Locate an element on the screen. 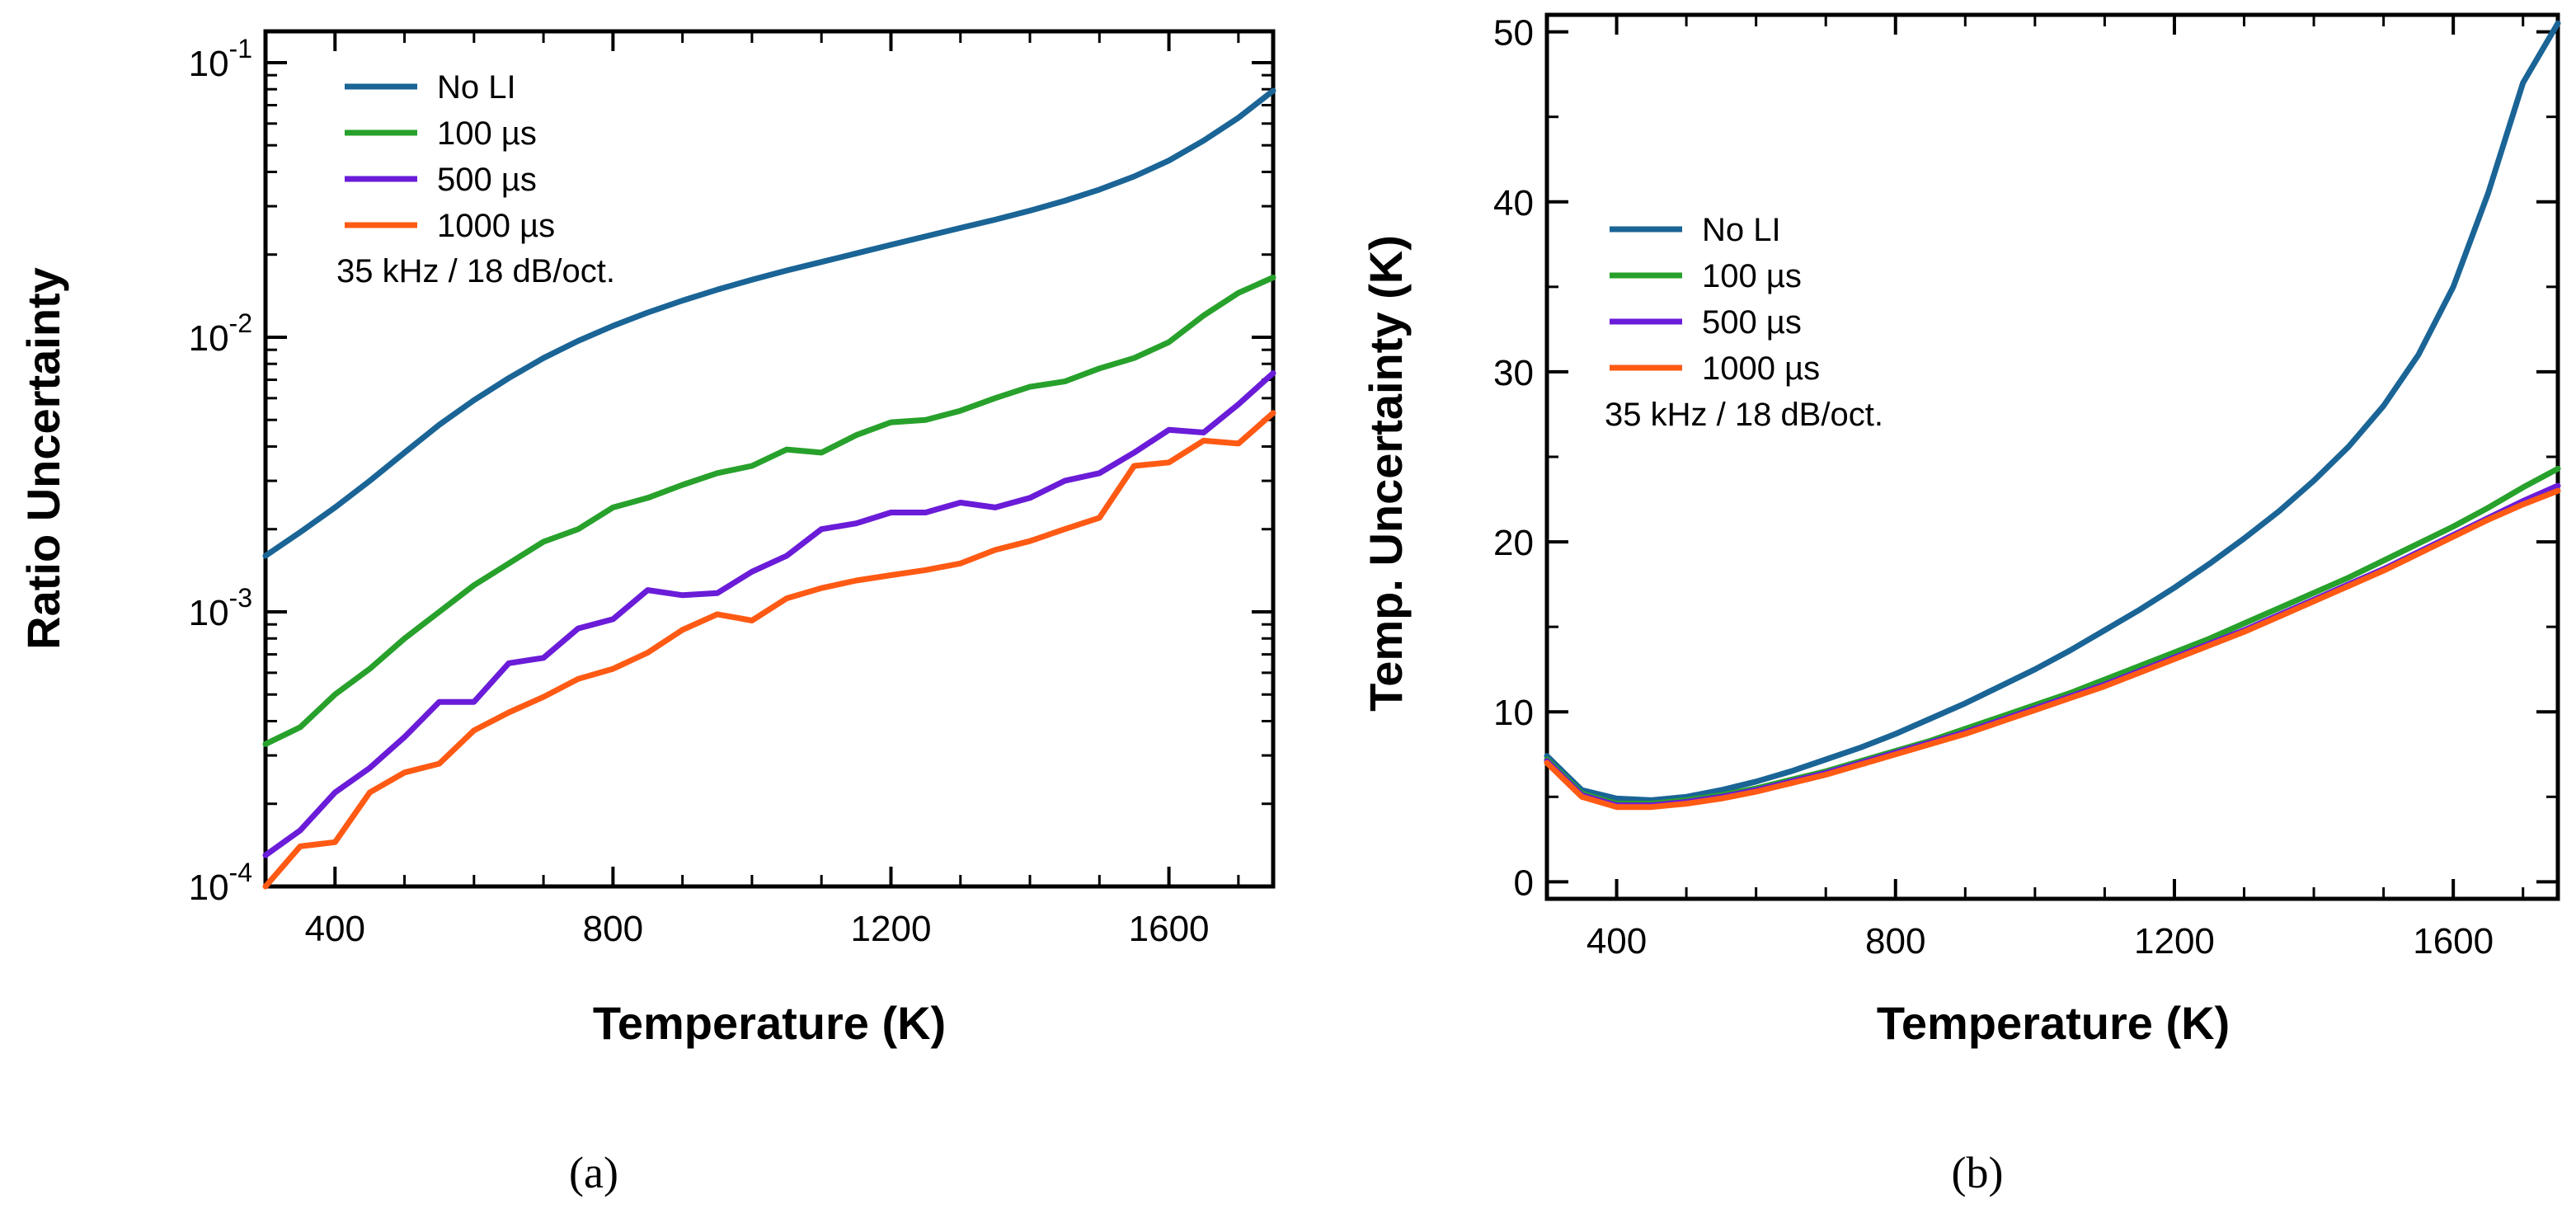  x-axis-title-a: Temperature (K) is located at coordinates (769, 1023).